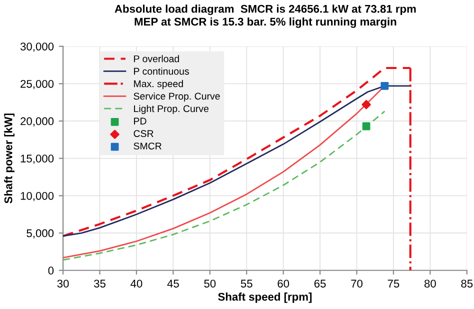 Image resolution: width=474 pixels, height=309 pixels. Describe the element at coordinates (171, 109) in the screenshot. I see `legend-label: Light Prop. Curve` at that location.